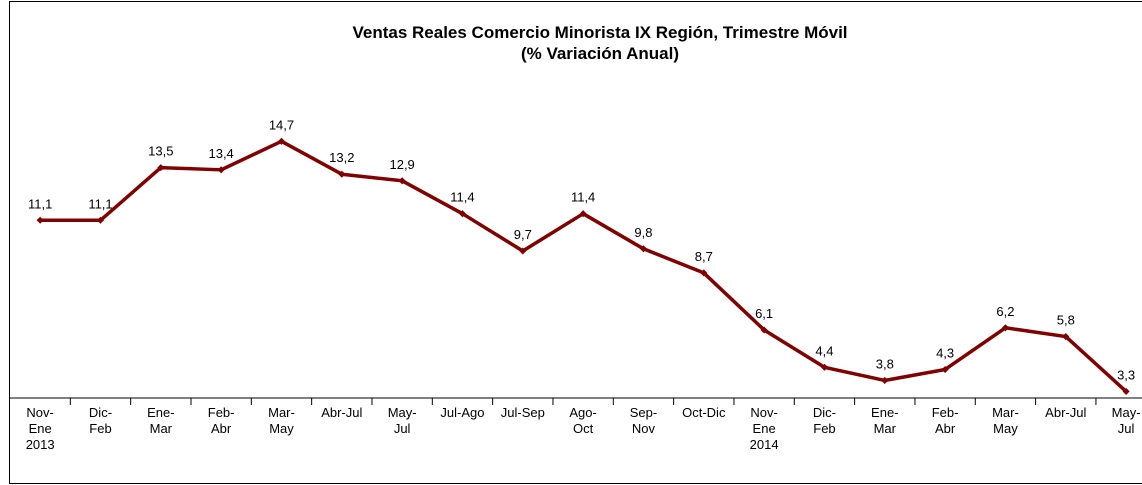 The height and width of the screenshot is (485, 1142). Describe the element at coordinates (401, 164) in the screenshot. I see `value-label: 12,9` at that location.